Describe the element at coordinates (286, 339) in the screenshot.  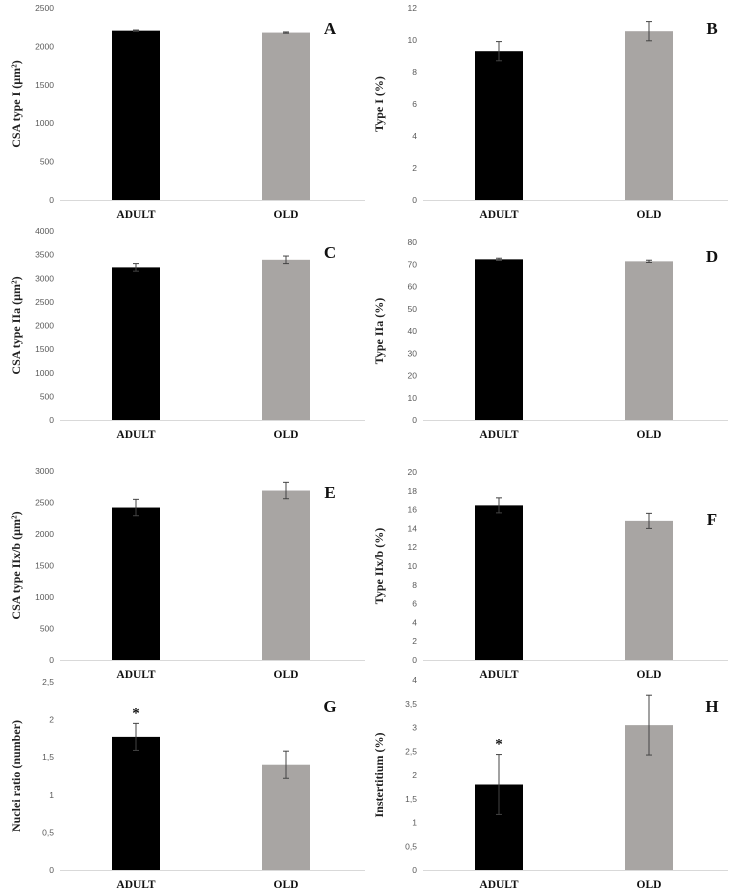
I see `panel-c-bar-old` at that location.